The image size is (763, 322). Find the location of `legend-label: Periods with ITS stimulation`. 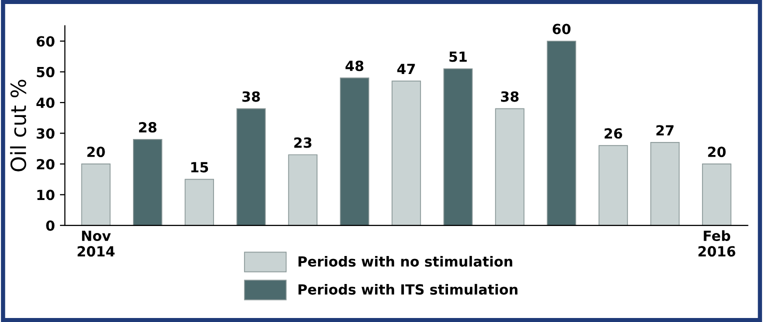

legend-label: Periods with ITS stimulation is located at coordinates (408, 289).